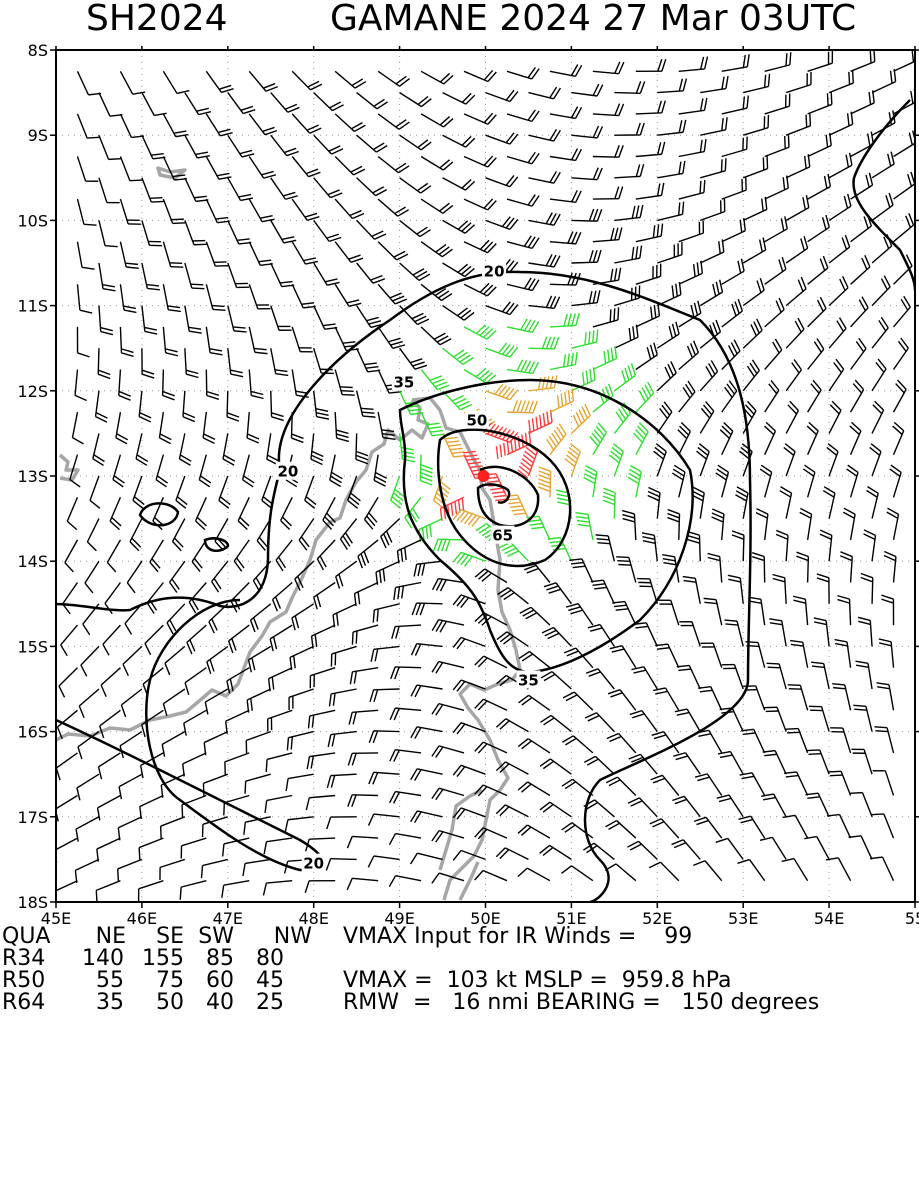 This screenshot has height=1190, width=919. Describe the element at coordinates (403, 382) in the screenshot. I see `contour-label: 35` at that location.